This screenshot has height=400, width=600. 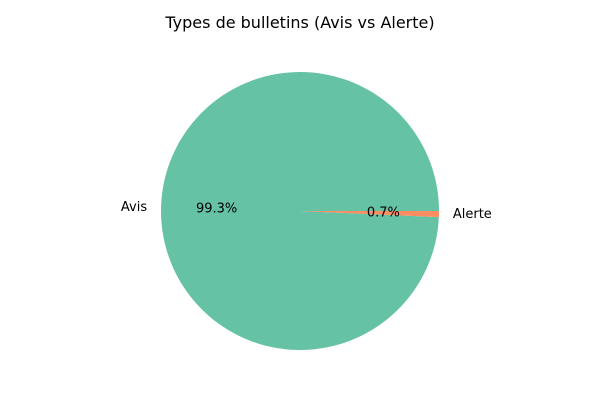 I want to click on slice-percent-alerte: 0.7%, so click(x=383, y=212).